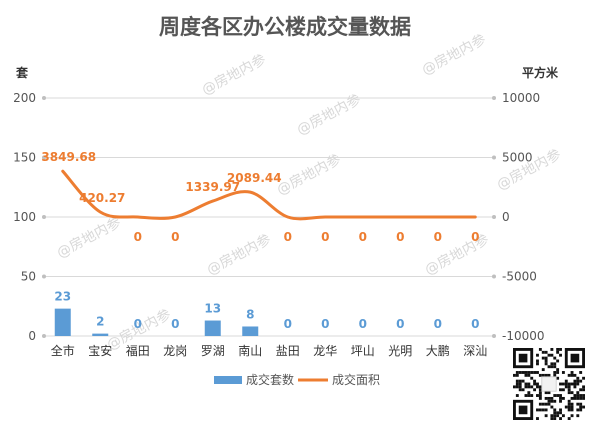 Image resolution: width=590 pixels, height=425 pixels. I want to click on qr-code-image, so click(549, 384).